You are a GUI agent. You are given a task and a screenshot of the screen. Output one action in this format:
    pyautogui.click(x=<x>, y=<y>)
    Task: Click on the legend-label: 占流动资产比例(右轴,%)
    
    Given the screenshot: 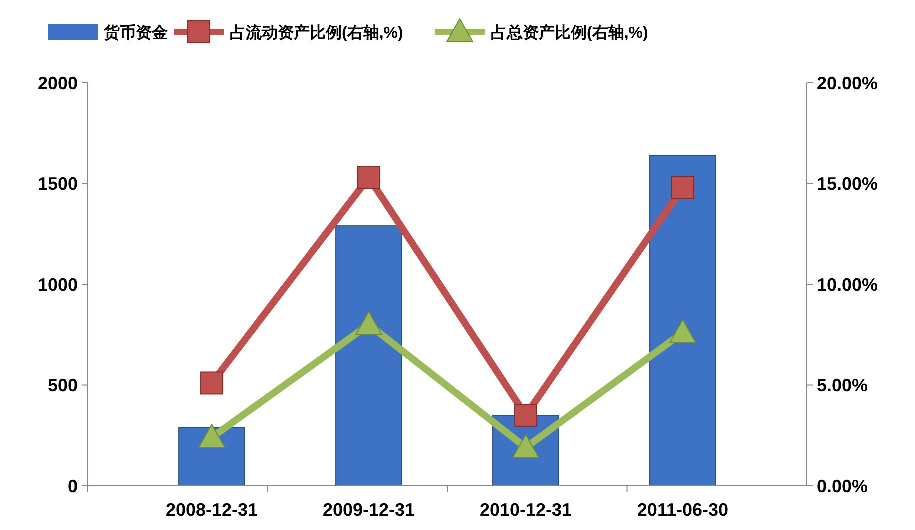 What is the action you would take?
    pyautogui.click(x=317, y=32)
    